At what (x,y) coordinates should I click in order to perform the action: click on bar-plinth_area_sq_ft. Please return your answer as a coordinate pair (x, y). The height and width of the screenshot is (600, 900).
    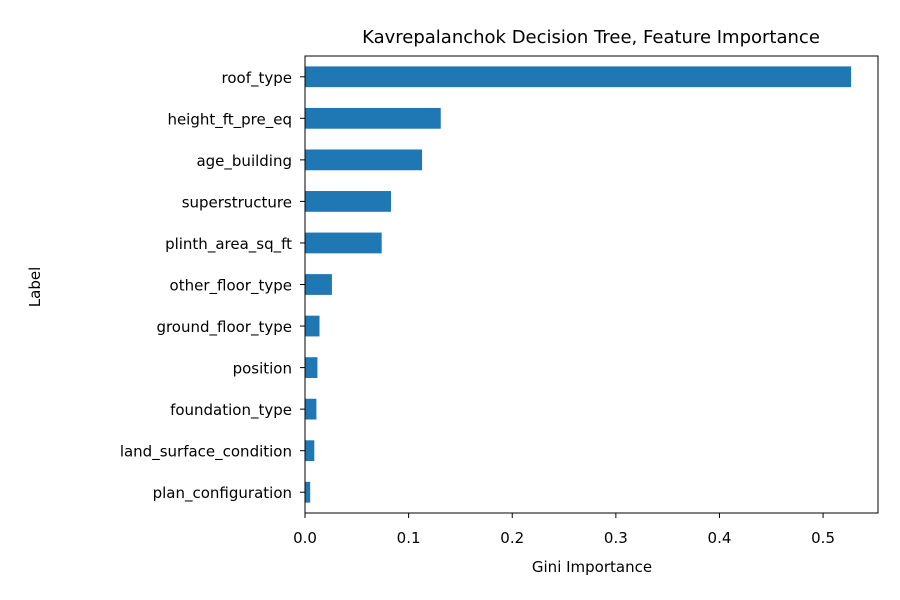
    Looking at the image, I should click on (343, 243).